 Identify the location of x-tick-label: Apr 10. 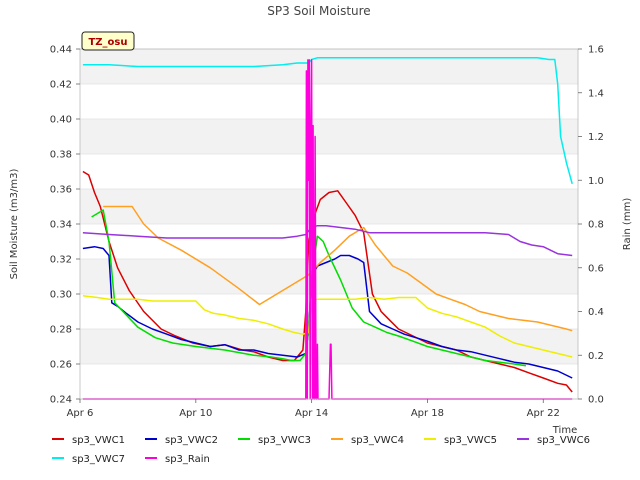
(195, 413).